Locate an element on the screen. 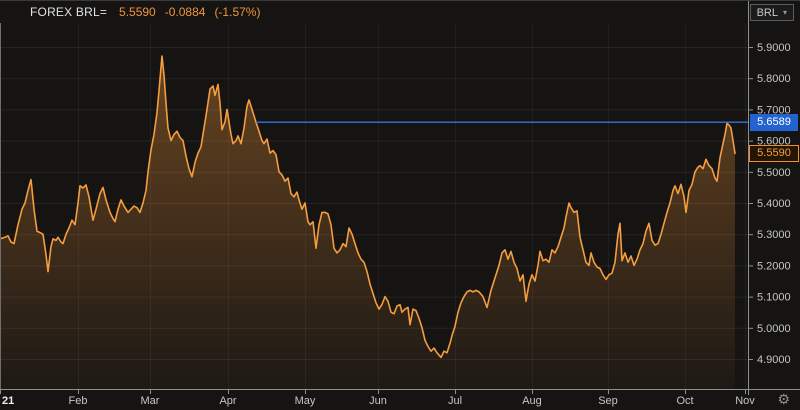 The image size is (800, 410). price-axis-label: 4.9000 is located at coordinates (774, 360).